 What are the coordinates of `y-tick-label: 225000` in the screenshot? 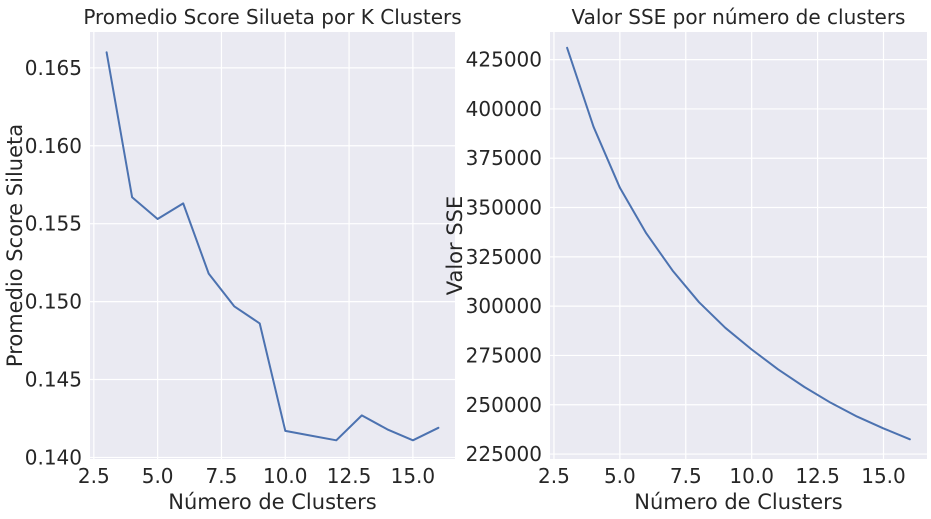 It's located at (504, 454).